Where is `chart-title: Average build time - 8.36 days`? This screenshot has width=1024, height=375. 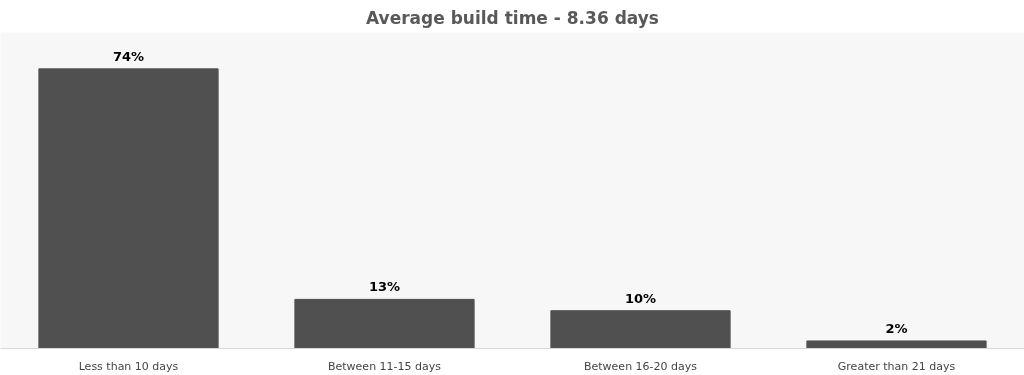 chart-title: Average build time - 8.36 days is located at coordinates (512, 17).